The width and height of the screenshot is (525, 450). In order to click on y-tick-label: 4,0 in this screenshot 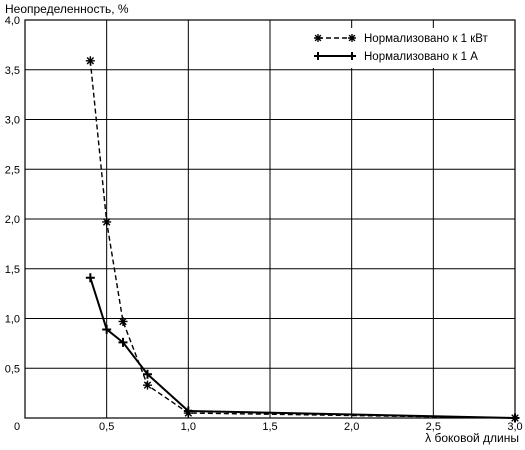, I will do `click(12, 21)`.